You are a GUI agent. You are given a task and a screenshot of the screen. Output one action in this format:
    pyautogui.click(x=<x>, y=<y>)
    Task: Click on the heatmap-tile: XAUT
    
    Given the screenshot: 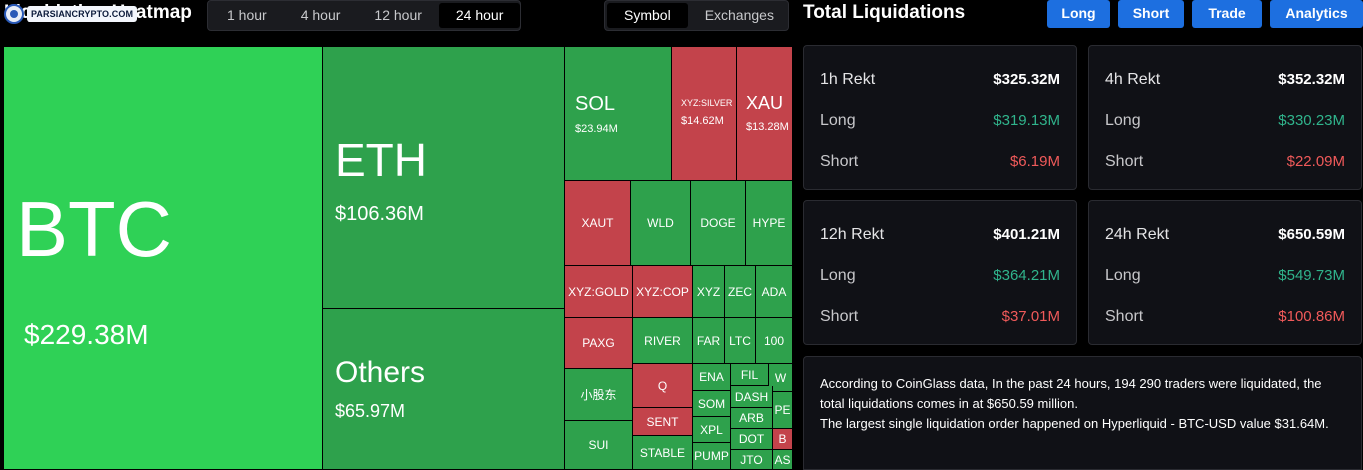 What is the action you would take?
    pyautogui.click(x=598, y=223)
    